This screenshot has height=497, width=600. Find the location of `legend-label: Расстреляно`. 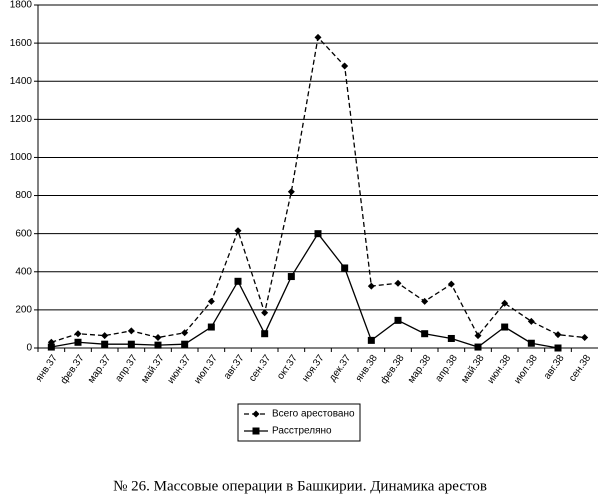

legend-label: Расстреляно is located at coordinates (302, 431).